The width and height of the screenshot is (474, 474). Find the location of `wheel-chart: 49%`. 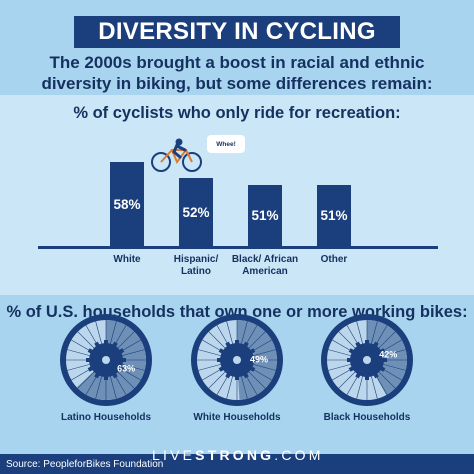

wheel-chart: 49% is located at coordinates (237, 360).